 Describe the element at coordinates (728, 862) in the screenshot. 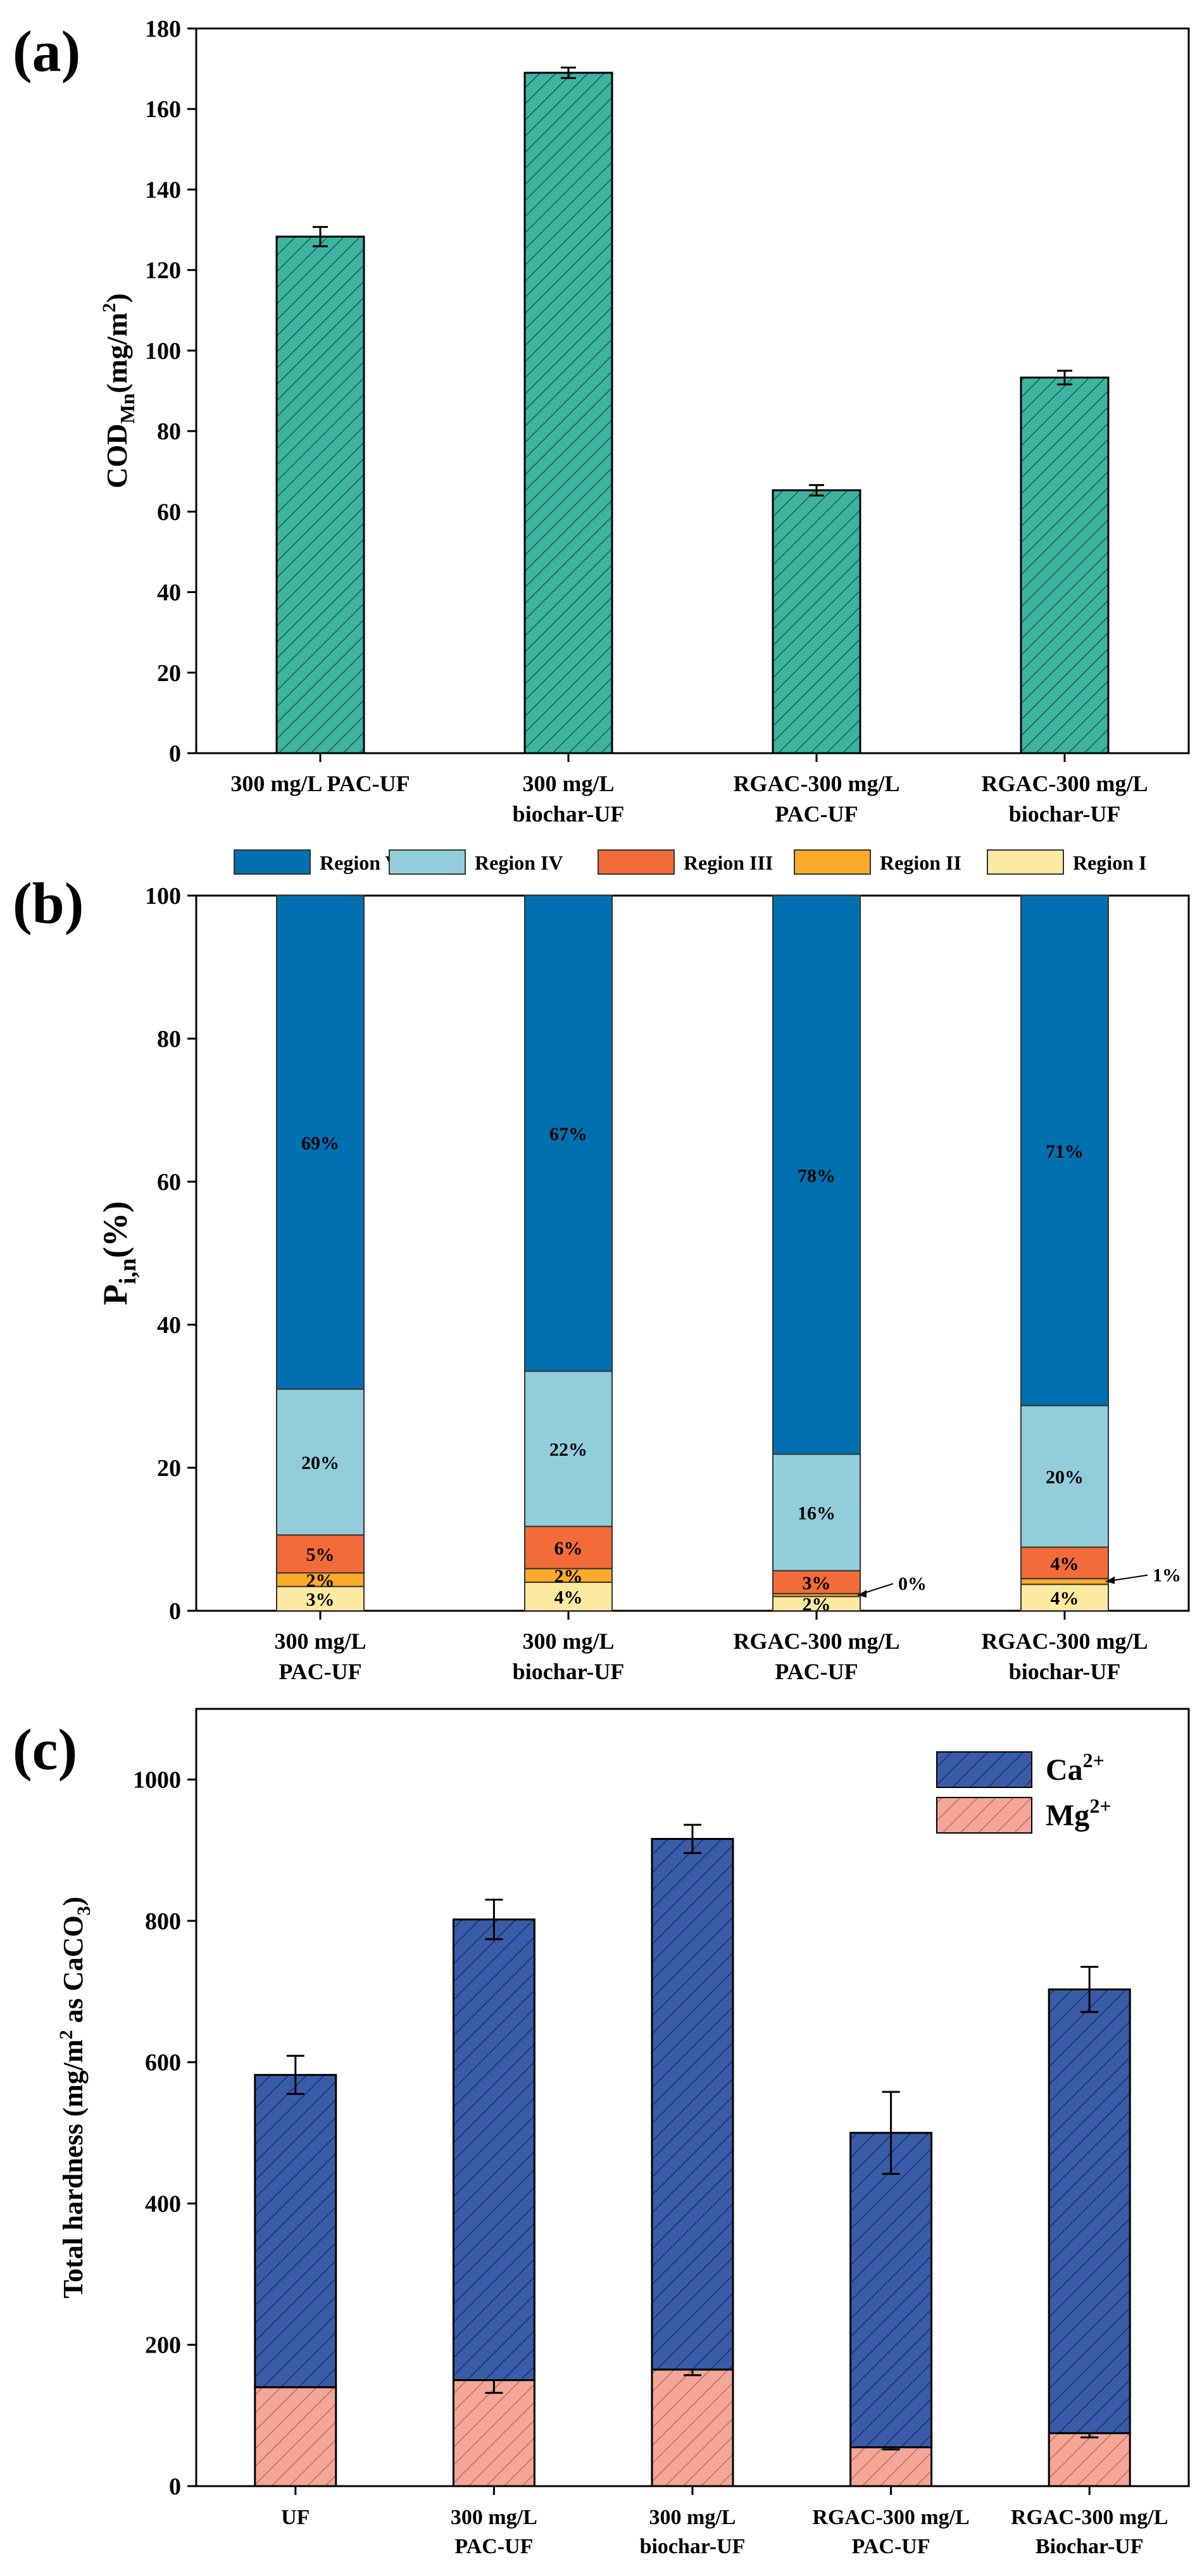

I see `b-legend-label: Region III` at that location.